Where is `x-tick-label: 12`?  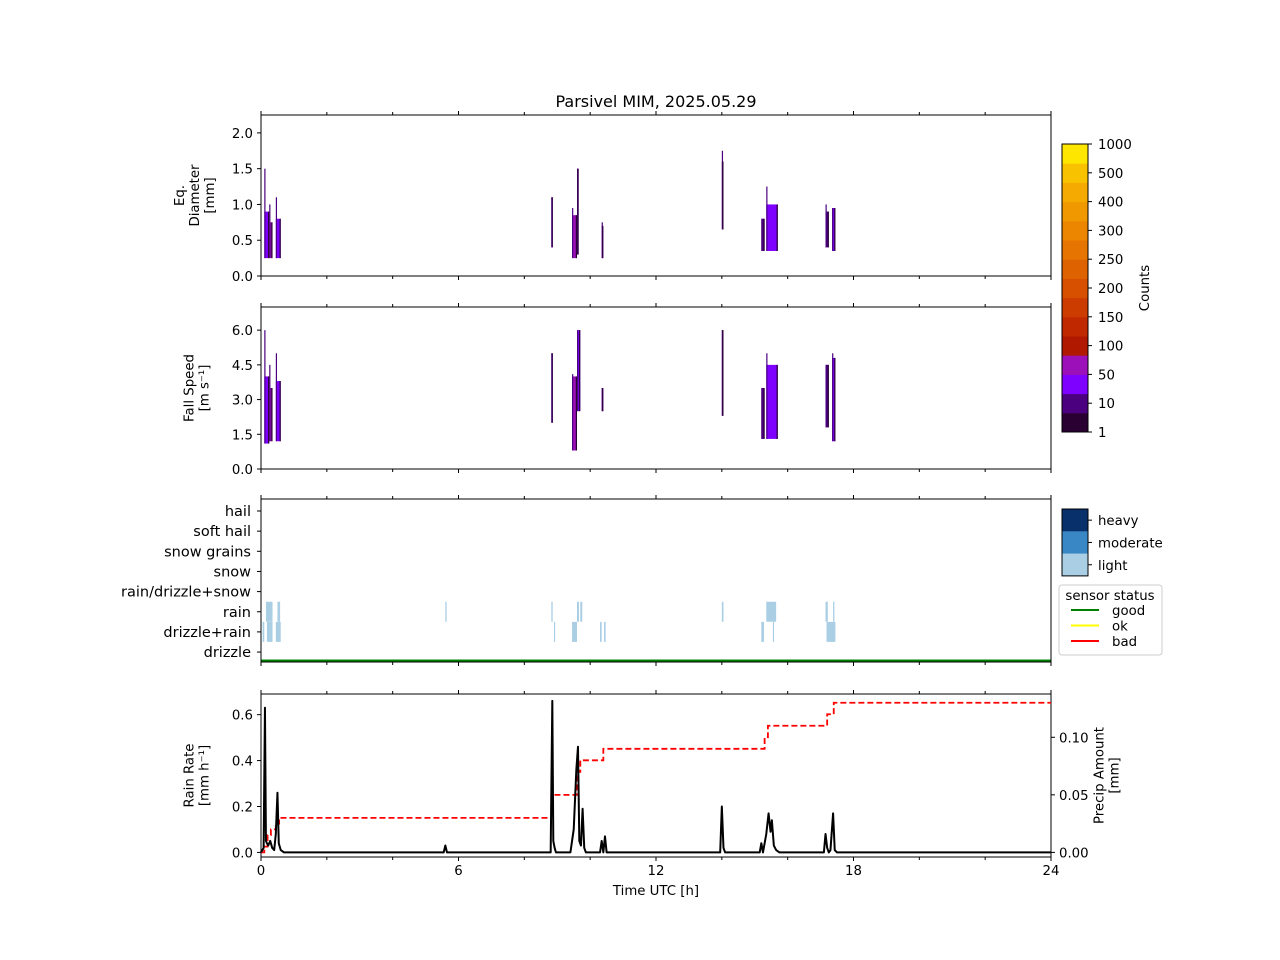 x-tick-label: 12 is located at coordinates (656, 871).